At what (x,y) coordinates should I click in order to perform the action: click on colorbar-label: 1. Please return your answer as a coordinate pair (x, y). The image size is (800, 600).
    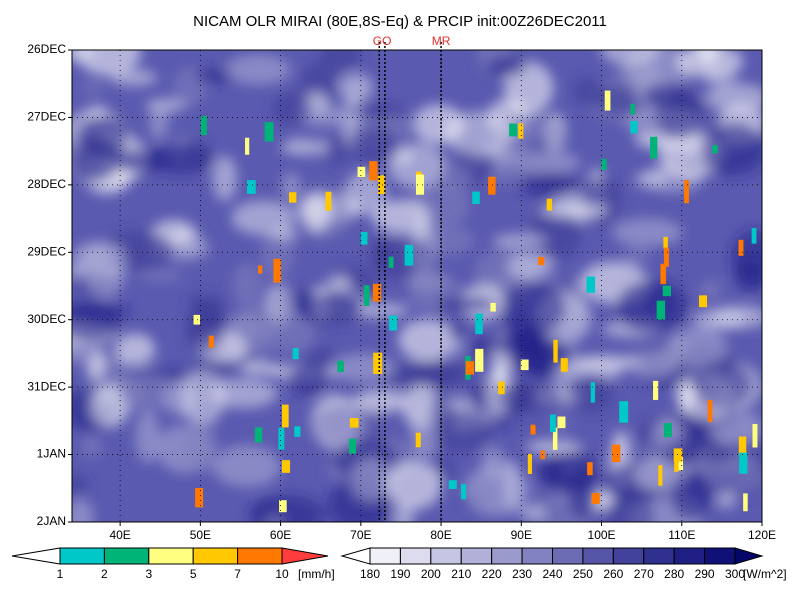
    Looking at the image, I should click on (60, 574).